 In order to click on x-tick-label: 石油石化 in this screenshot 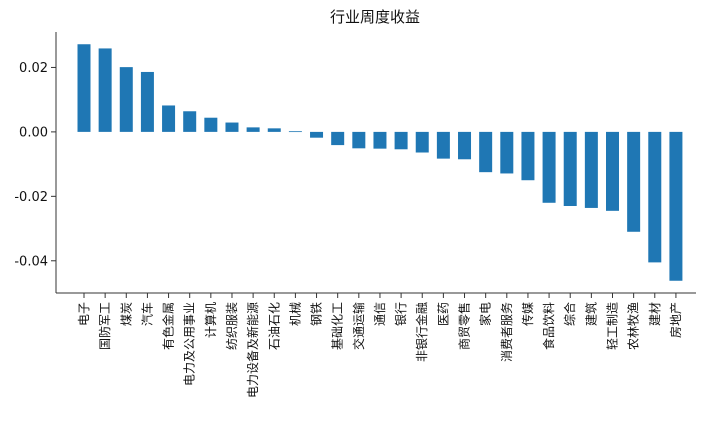, I will do `click(274, 326)`.